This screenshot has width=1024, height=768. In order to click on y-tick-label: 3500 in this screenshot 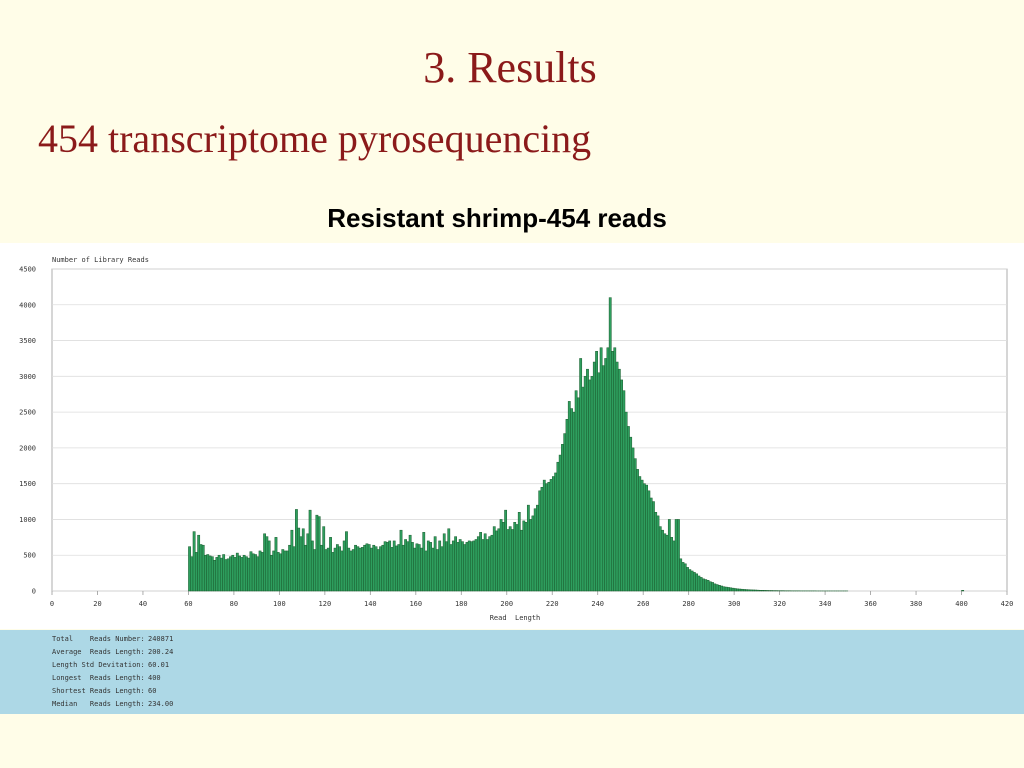, I will do `click(27, 341)`.